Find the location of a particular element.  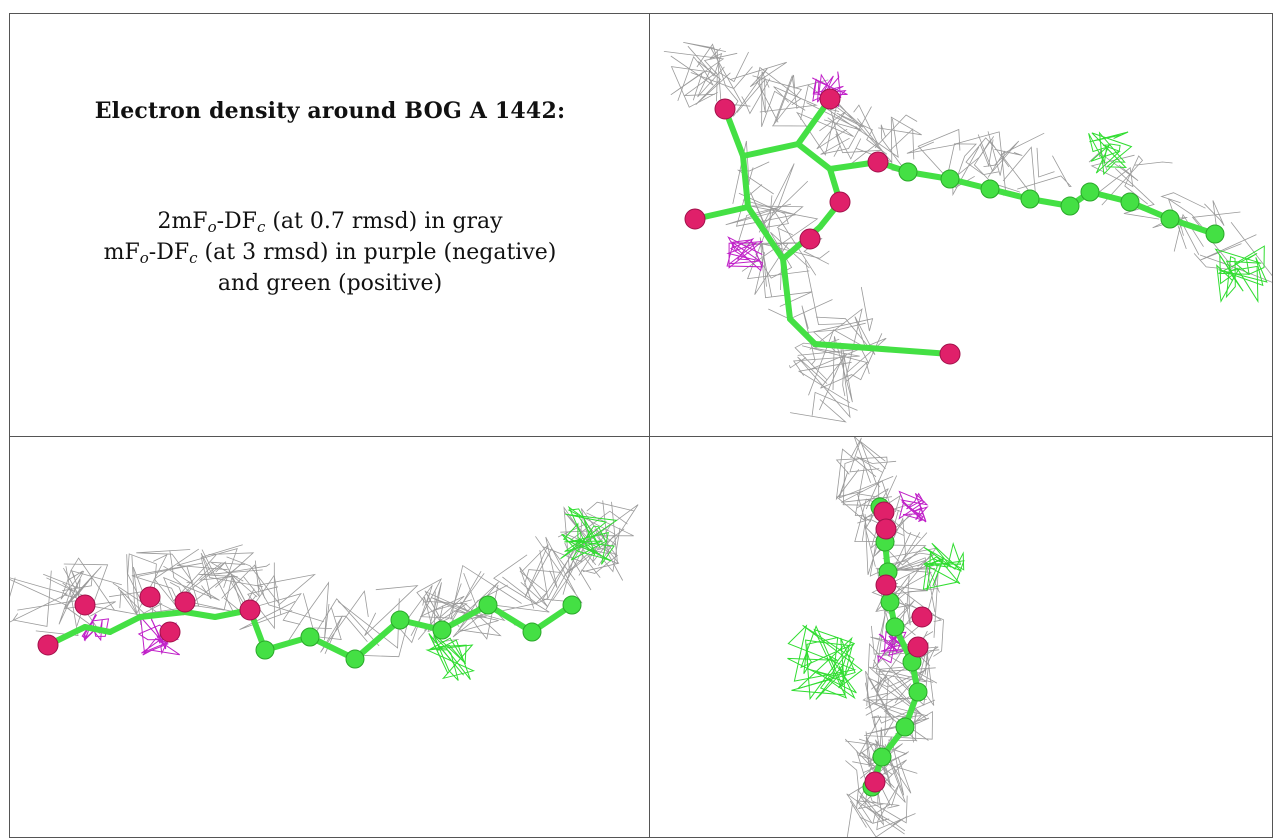

legend-line-positive: and green (positive) is located at coordinates (330, 283).